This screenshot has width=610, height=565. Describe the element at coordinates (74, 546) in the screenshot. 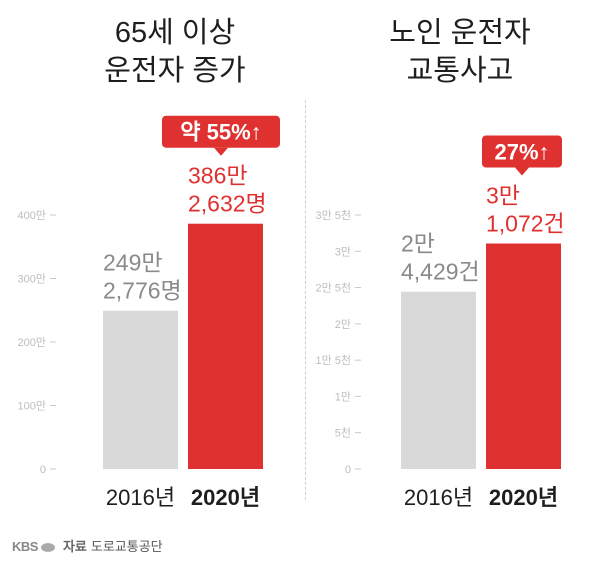

I see `source-label: 자료` at that location.